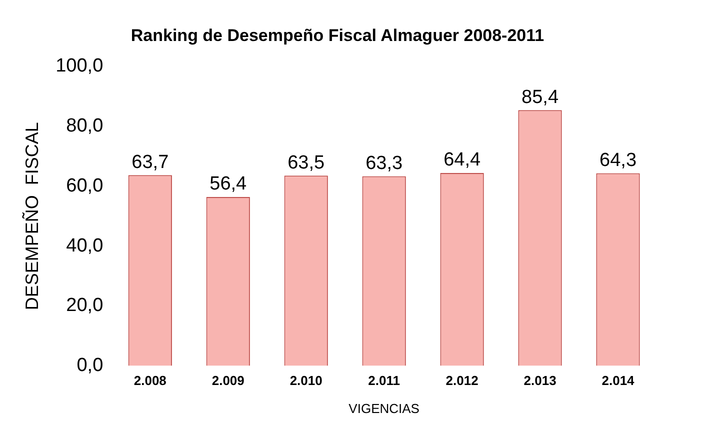  Describe the element at coordinates (80, 66) in the screenshot. I see `y-tick-label: 100,0` at that location.